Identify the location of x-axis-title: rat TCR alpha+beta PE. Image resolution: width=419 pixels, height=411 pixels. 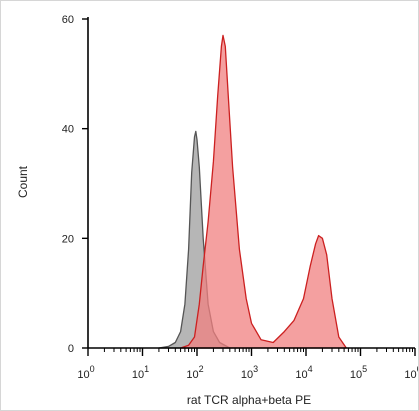
(249, 400).